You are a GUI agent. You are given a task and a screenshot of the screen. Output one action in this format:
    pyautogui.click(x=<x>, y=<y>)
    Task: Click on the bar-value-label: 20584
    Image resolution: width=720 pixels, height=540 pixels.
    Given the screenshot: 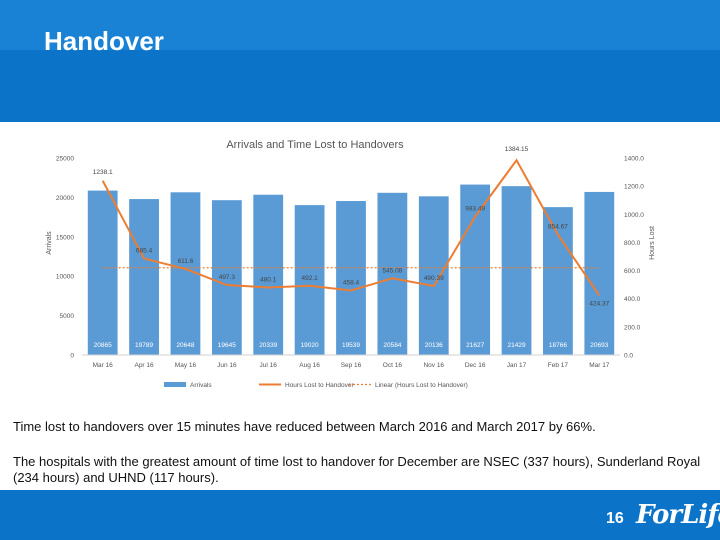 What is the action you would take?
    pyautogui.click(x=392, y=345)
    